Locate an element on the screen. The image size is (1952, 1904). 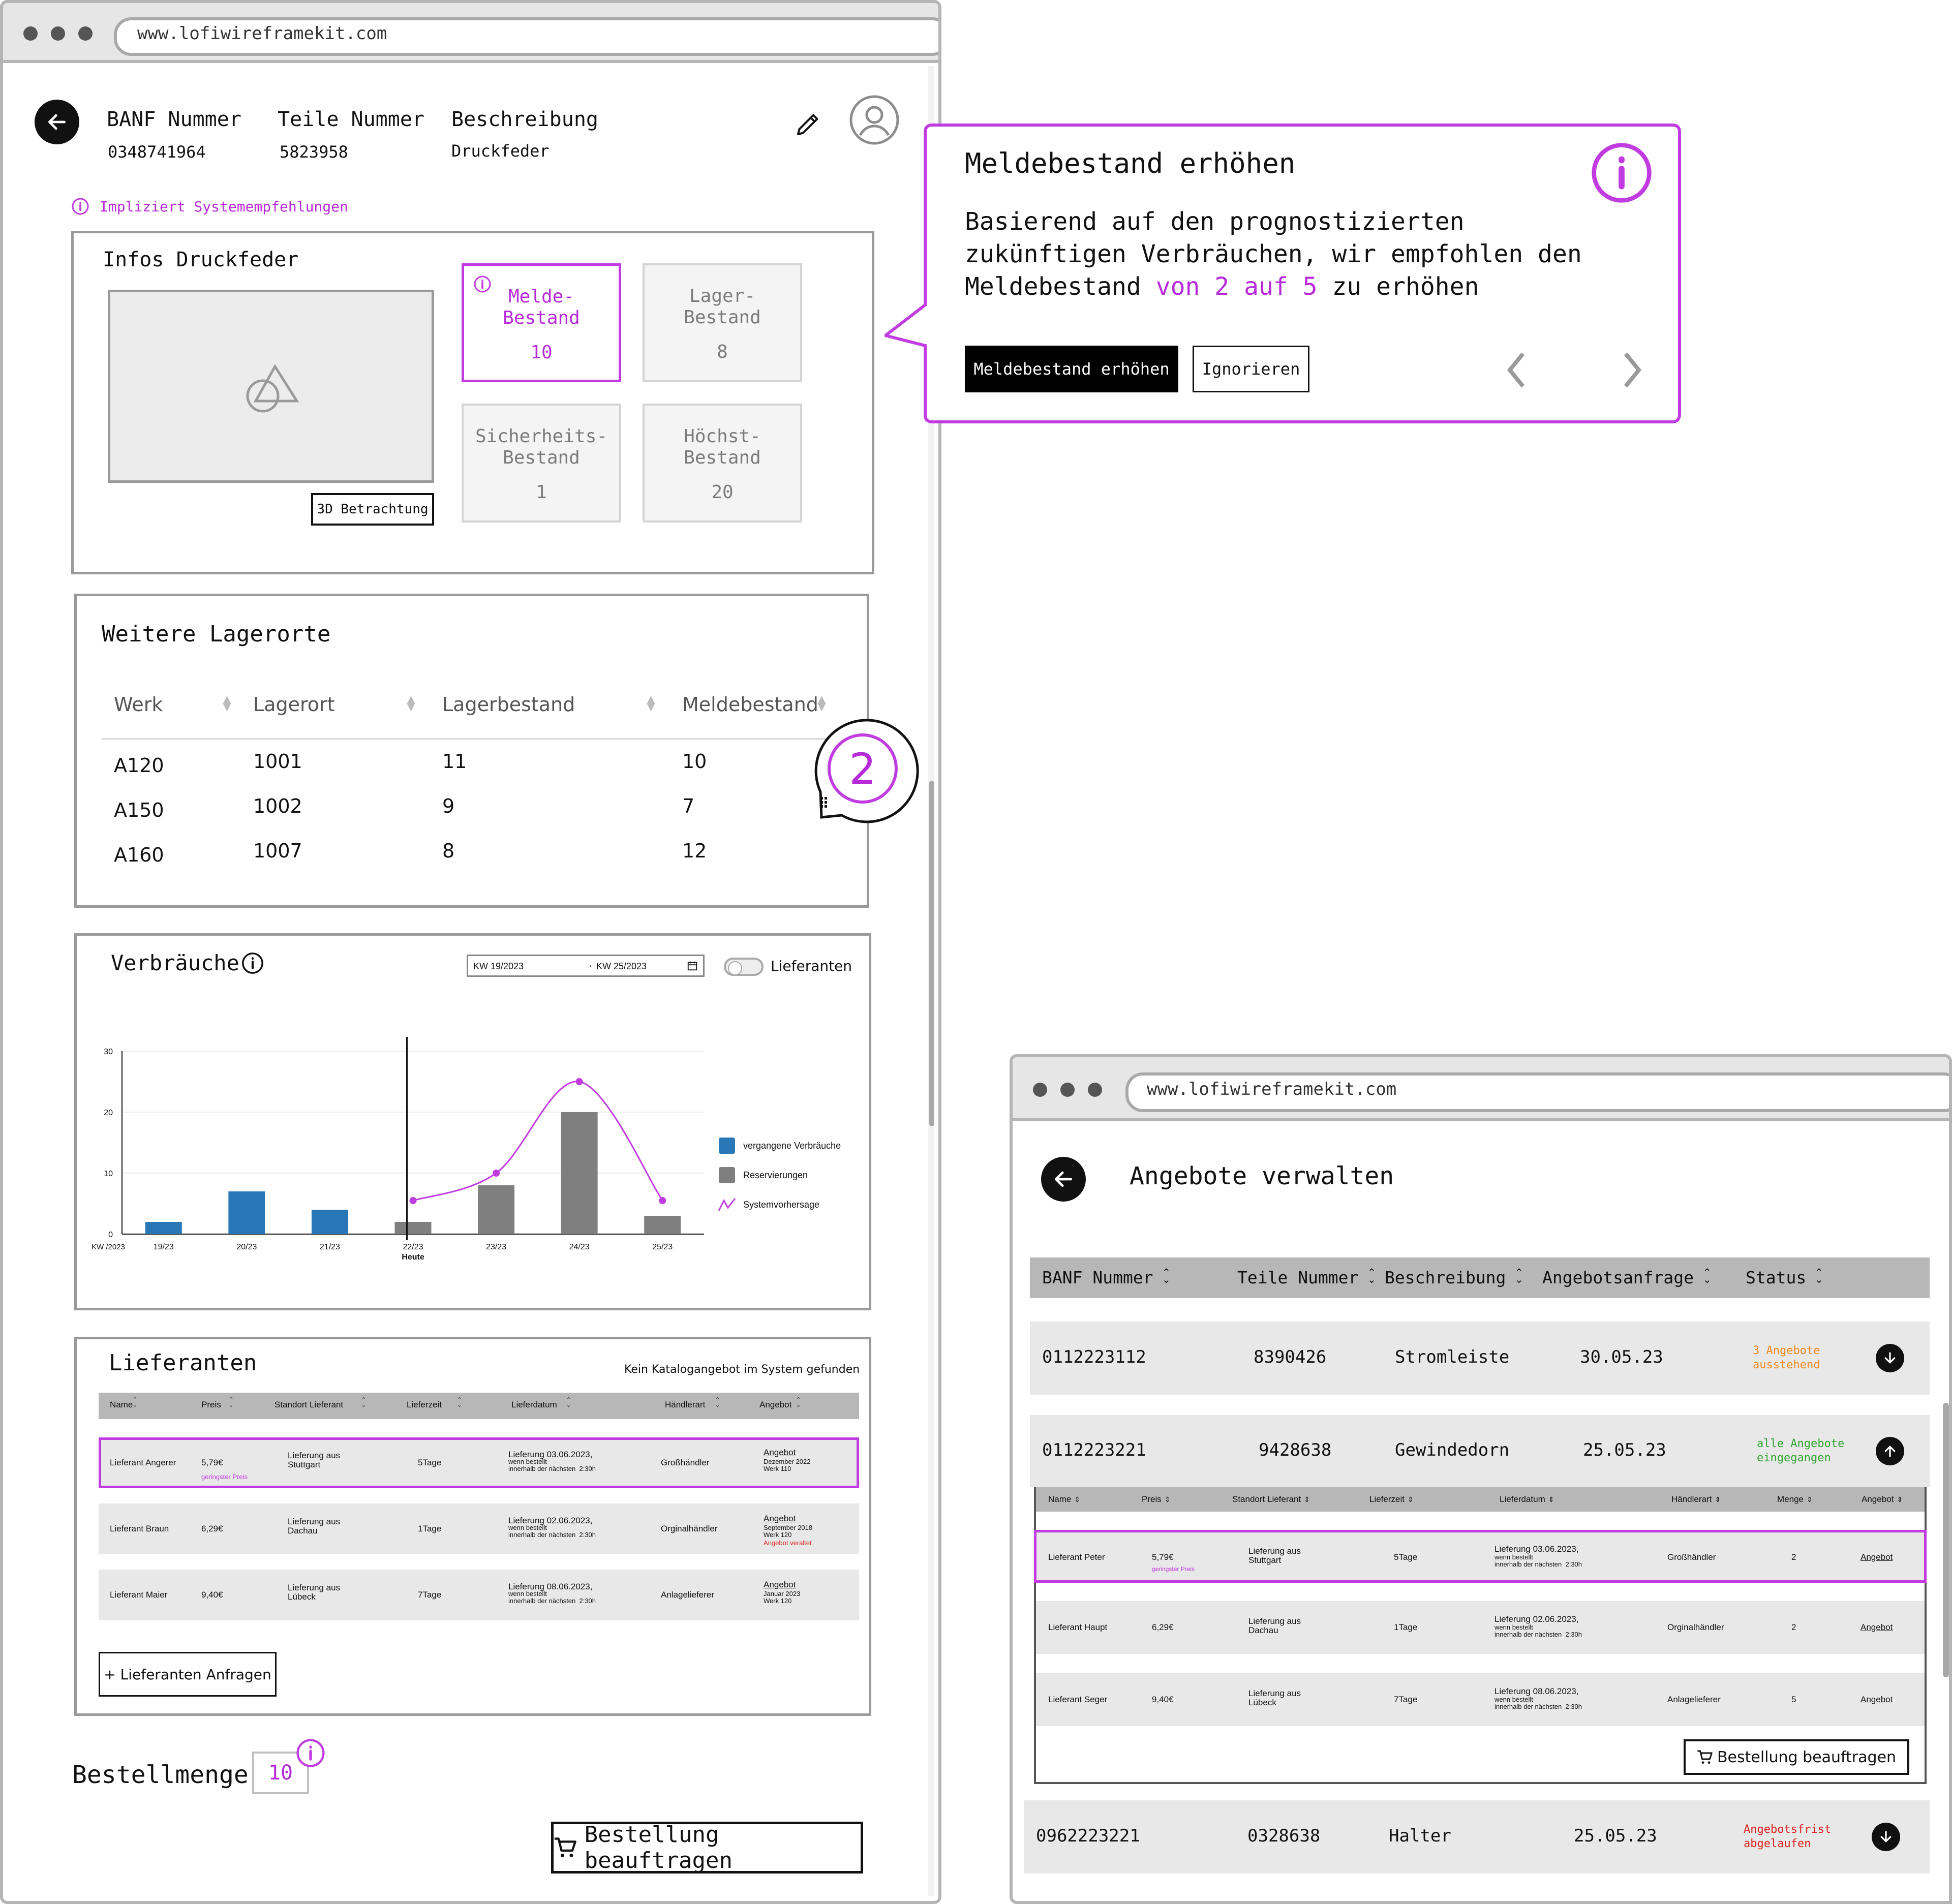
sub-header-2: Standort Lieferant ⇕ is located at coordinates (1271, 1499).